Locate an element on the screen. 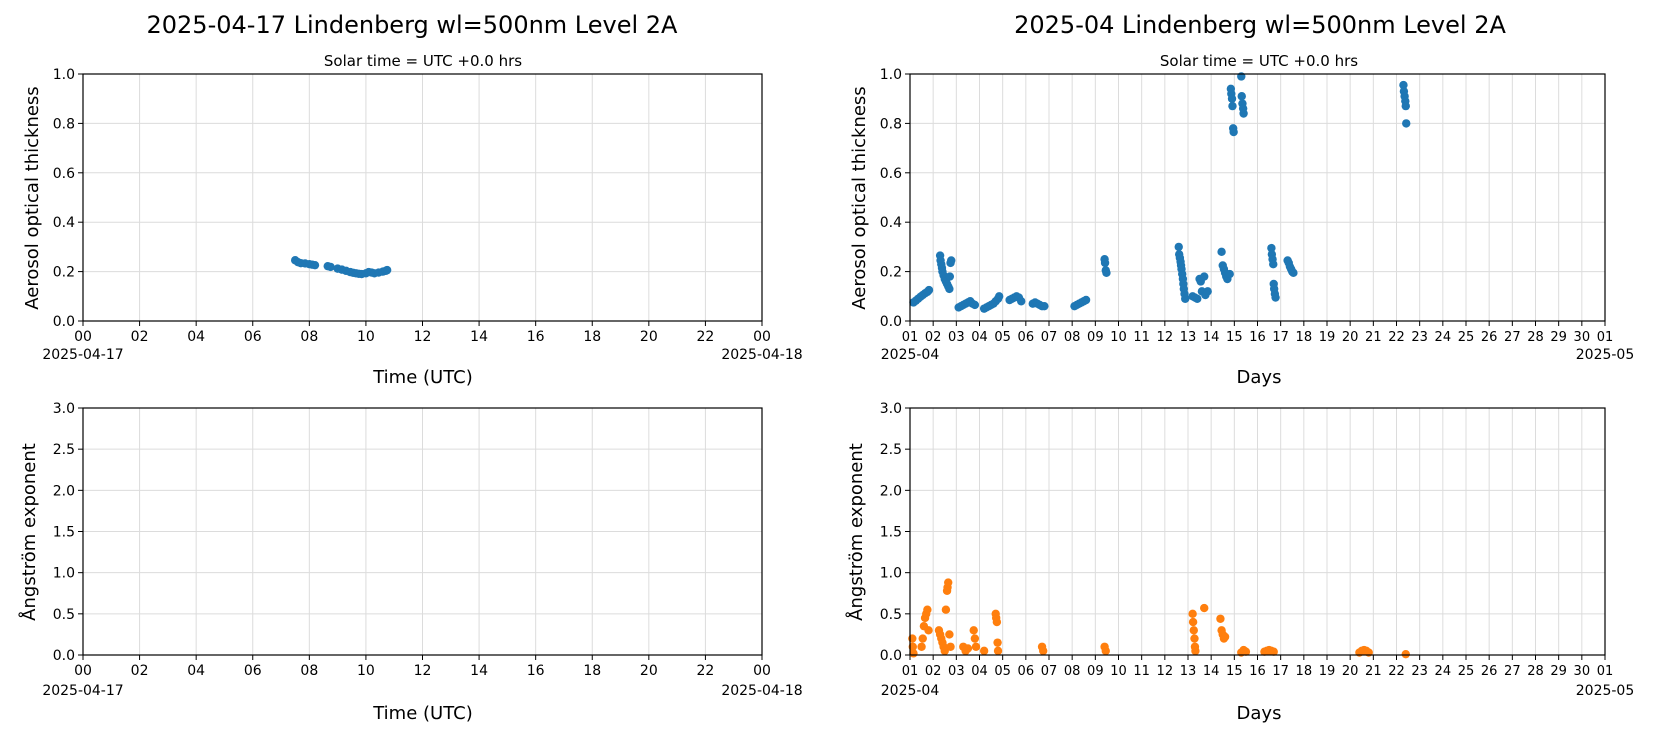 Image resolution: width=1654 pixels, height=737 pixels. monthly-aot-xtick-label: 22 is located at coordinates (1396, 337).